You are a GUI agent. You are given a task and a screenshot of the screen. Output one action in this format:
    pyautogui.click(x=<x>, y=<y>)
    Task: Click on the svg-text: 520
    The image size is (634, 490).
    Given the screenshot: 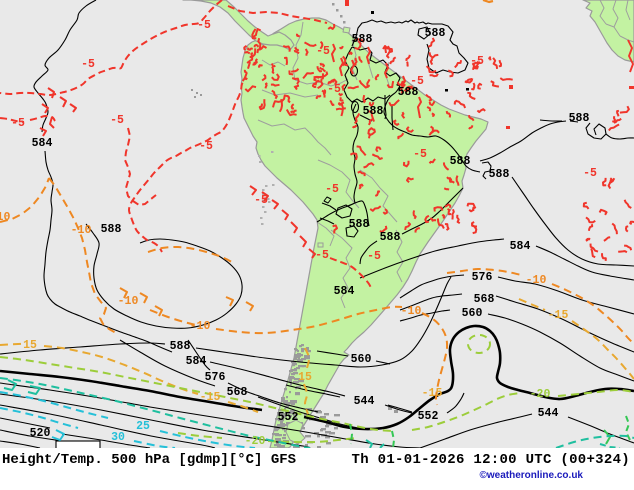 What is the action you would take?
    pyautogui.click(x=40, y=433)
    